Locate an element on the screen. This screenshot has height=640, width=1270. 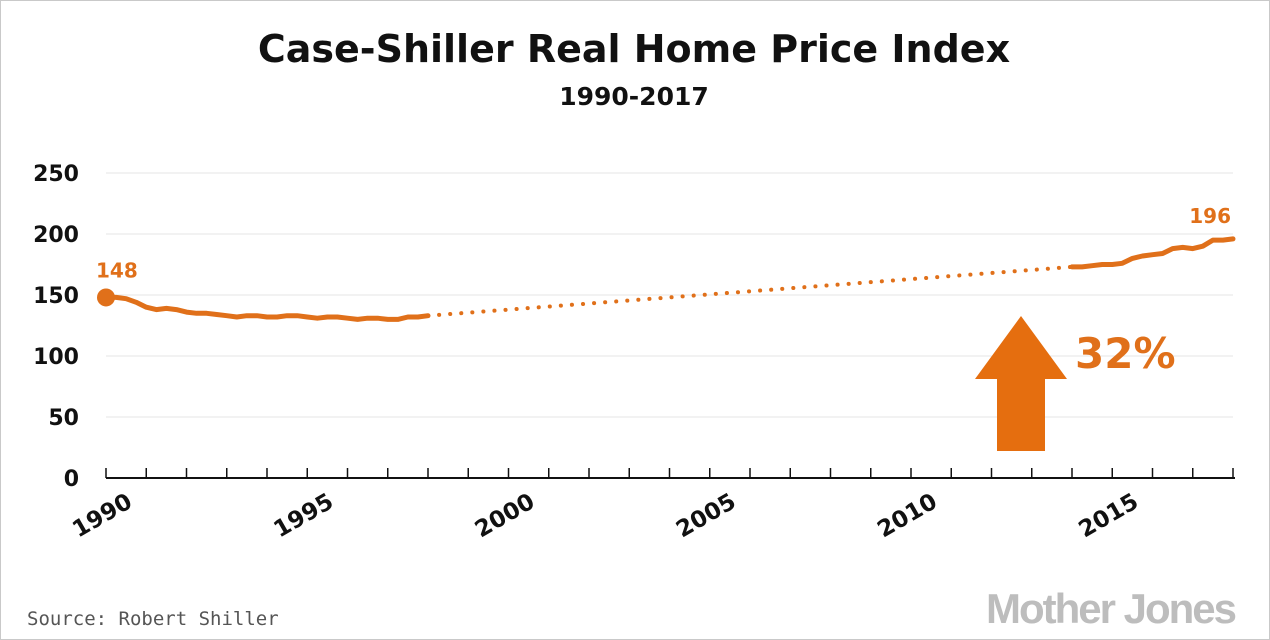
start-value-label: 148 is located at coordinates (117, 270).